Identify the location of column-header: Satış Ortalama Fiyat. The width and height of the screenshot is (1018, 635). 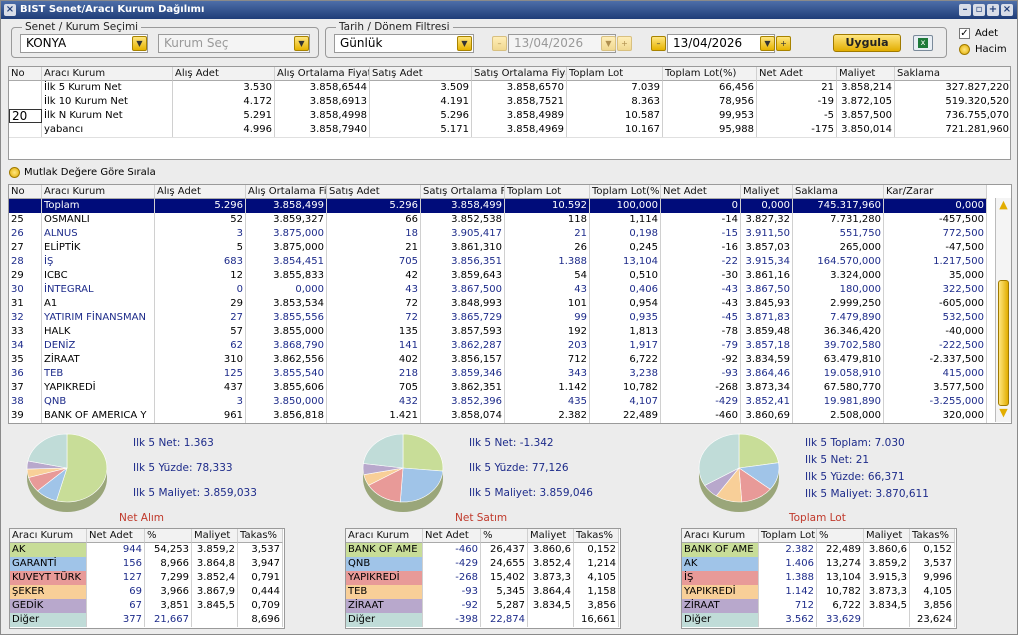
(519, 74).